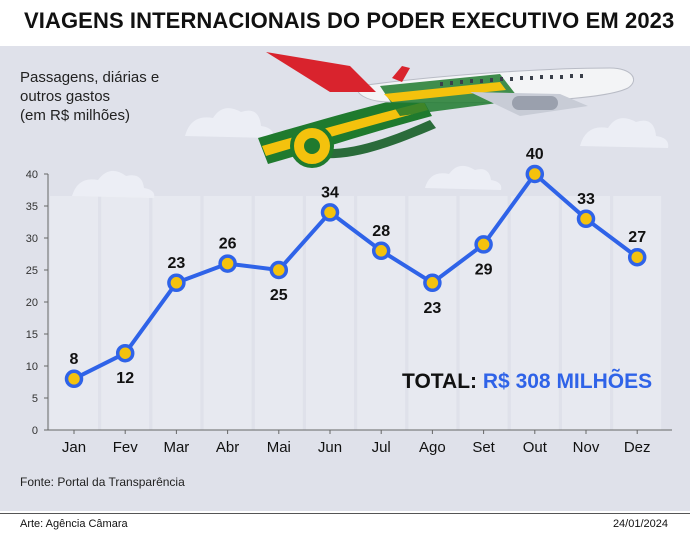  What do you see at coordinates (228, 244) in the screenshot?
I see `data-label: 26` at bounding box center [228, 244].